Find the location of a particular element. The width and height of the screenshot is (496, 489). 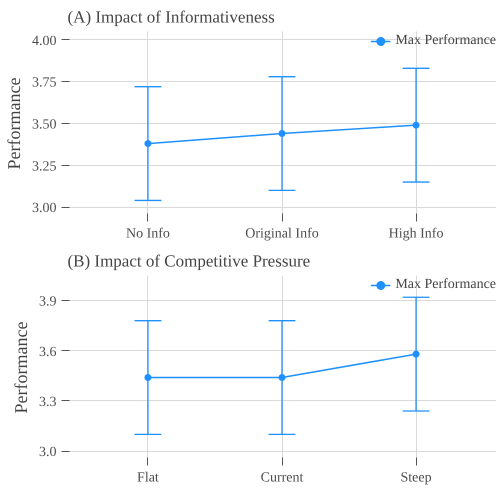

x-tick-label: No Info is located at coordinates (148, 234).